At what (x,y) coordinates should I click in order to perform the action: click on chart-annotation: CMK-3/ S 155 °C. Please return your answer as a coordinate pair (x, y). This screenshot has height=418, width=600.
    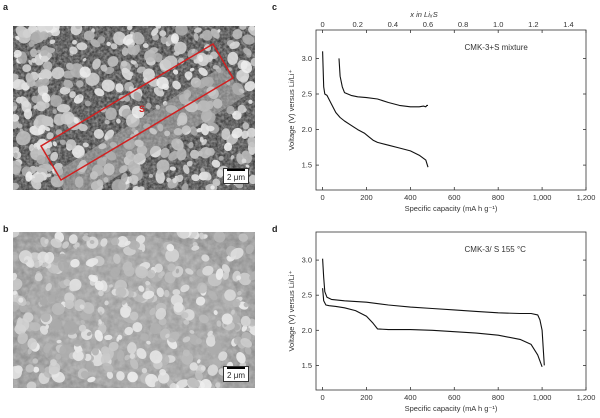
    Looking at the image, I should click on (496, 249).